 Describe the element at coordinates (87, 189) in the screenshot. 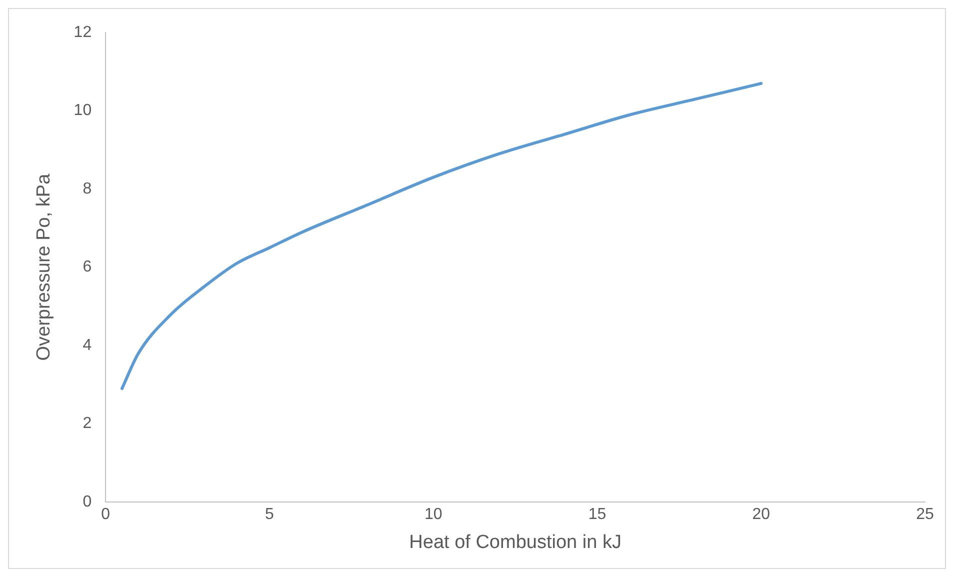

I see `y-tick-label: 8` at that location.